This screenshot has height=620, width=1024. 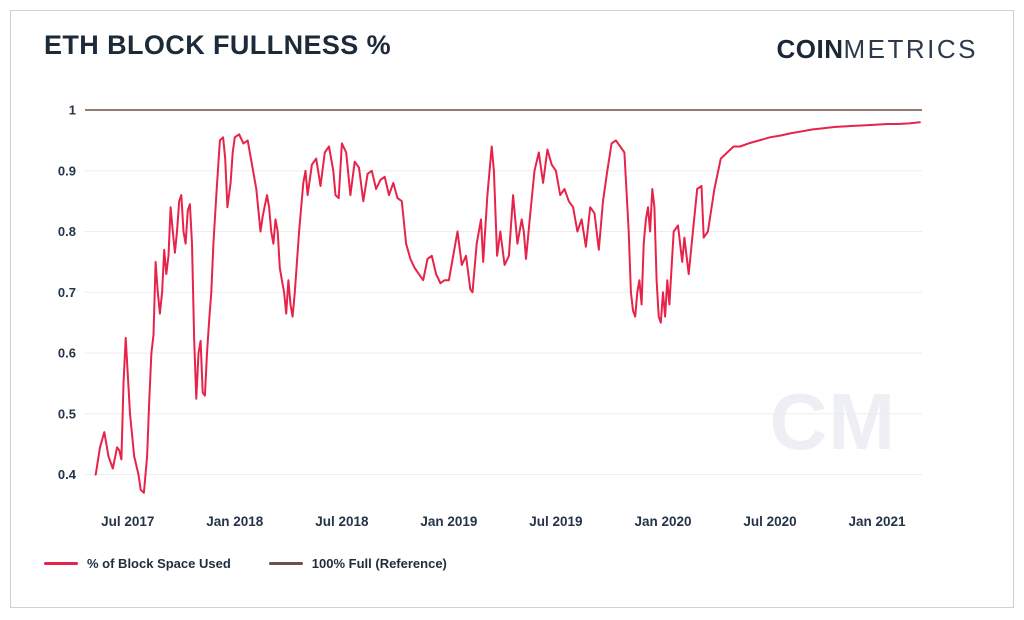 What do you see at coordinates (67, 474) in the screenshot?
I see `y-tick-label: 0.4` at bounding box center [67, 474].